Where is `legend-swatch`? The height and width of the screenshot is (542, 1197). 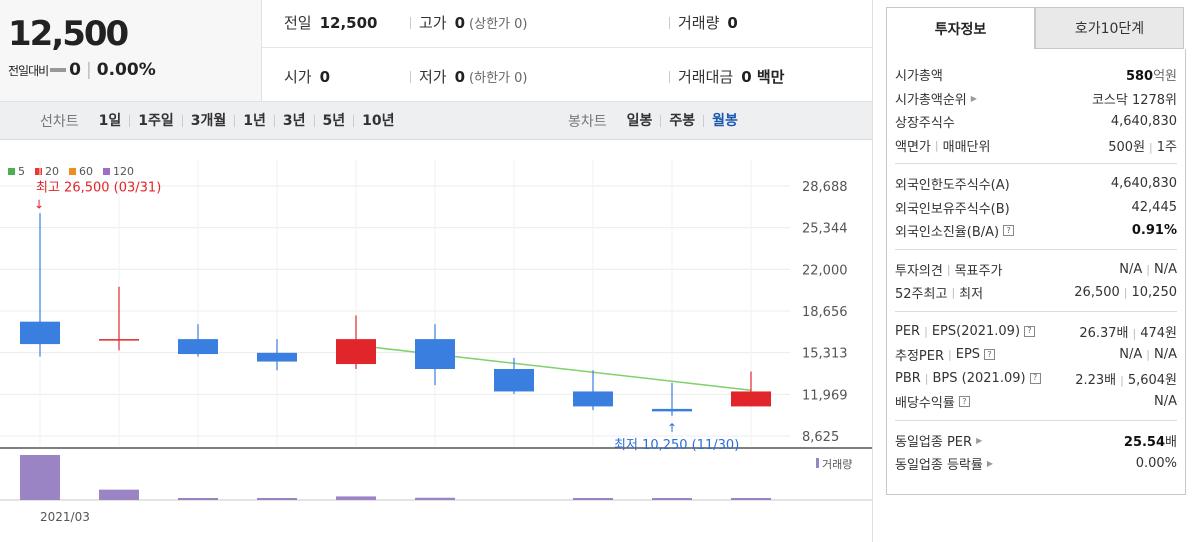 legend-swatch is located at coordinates (38, 171).